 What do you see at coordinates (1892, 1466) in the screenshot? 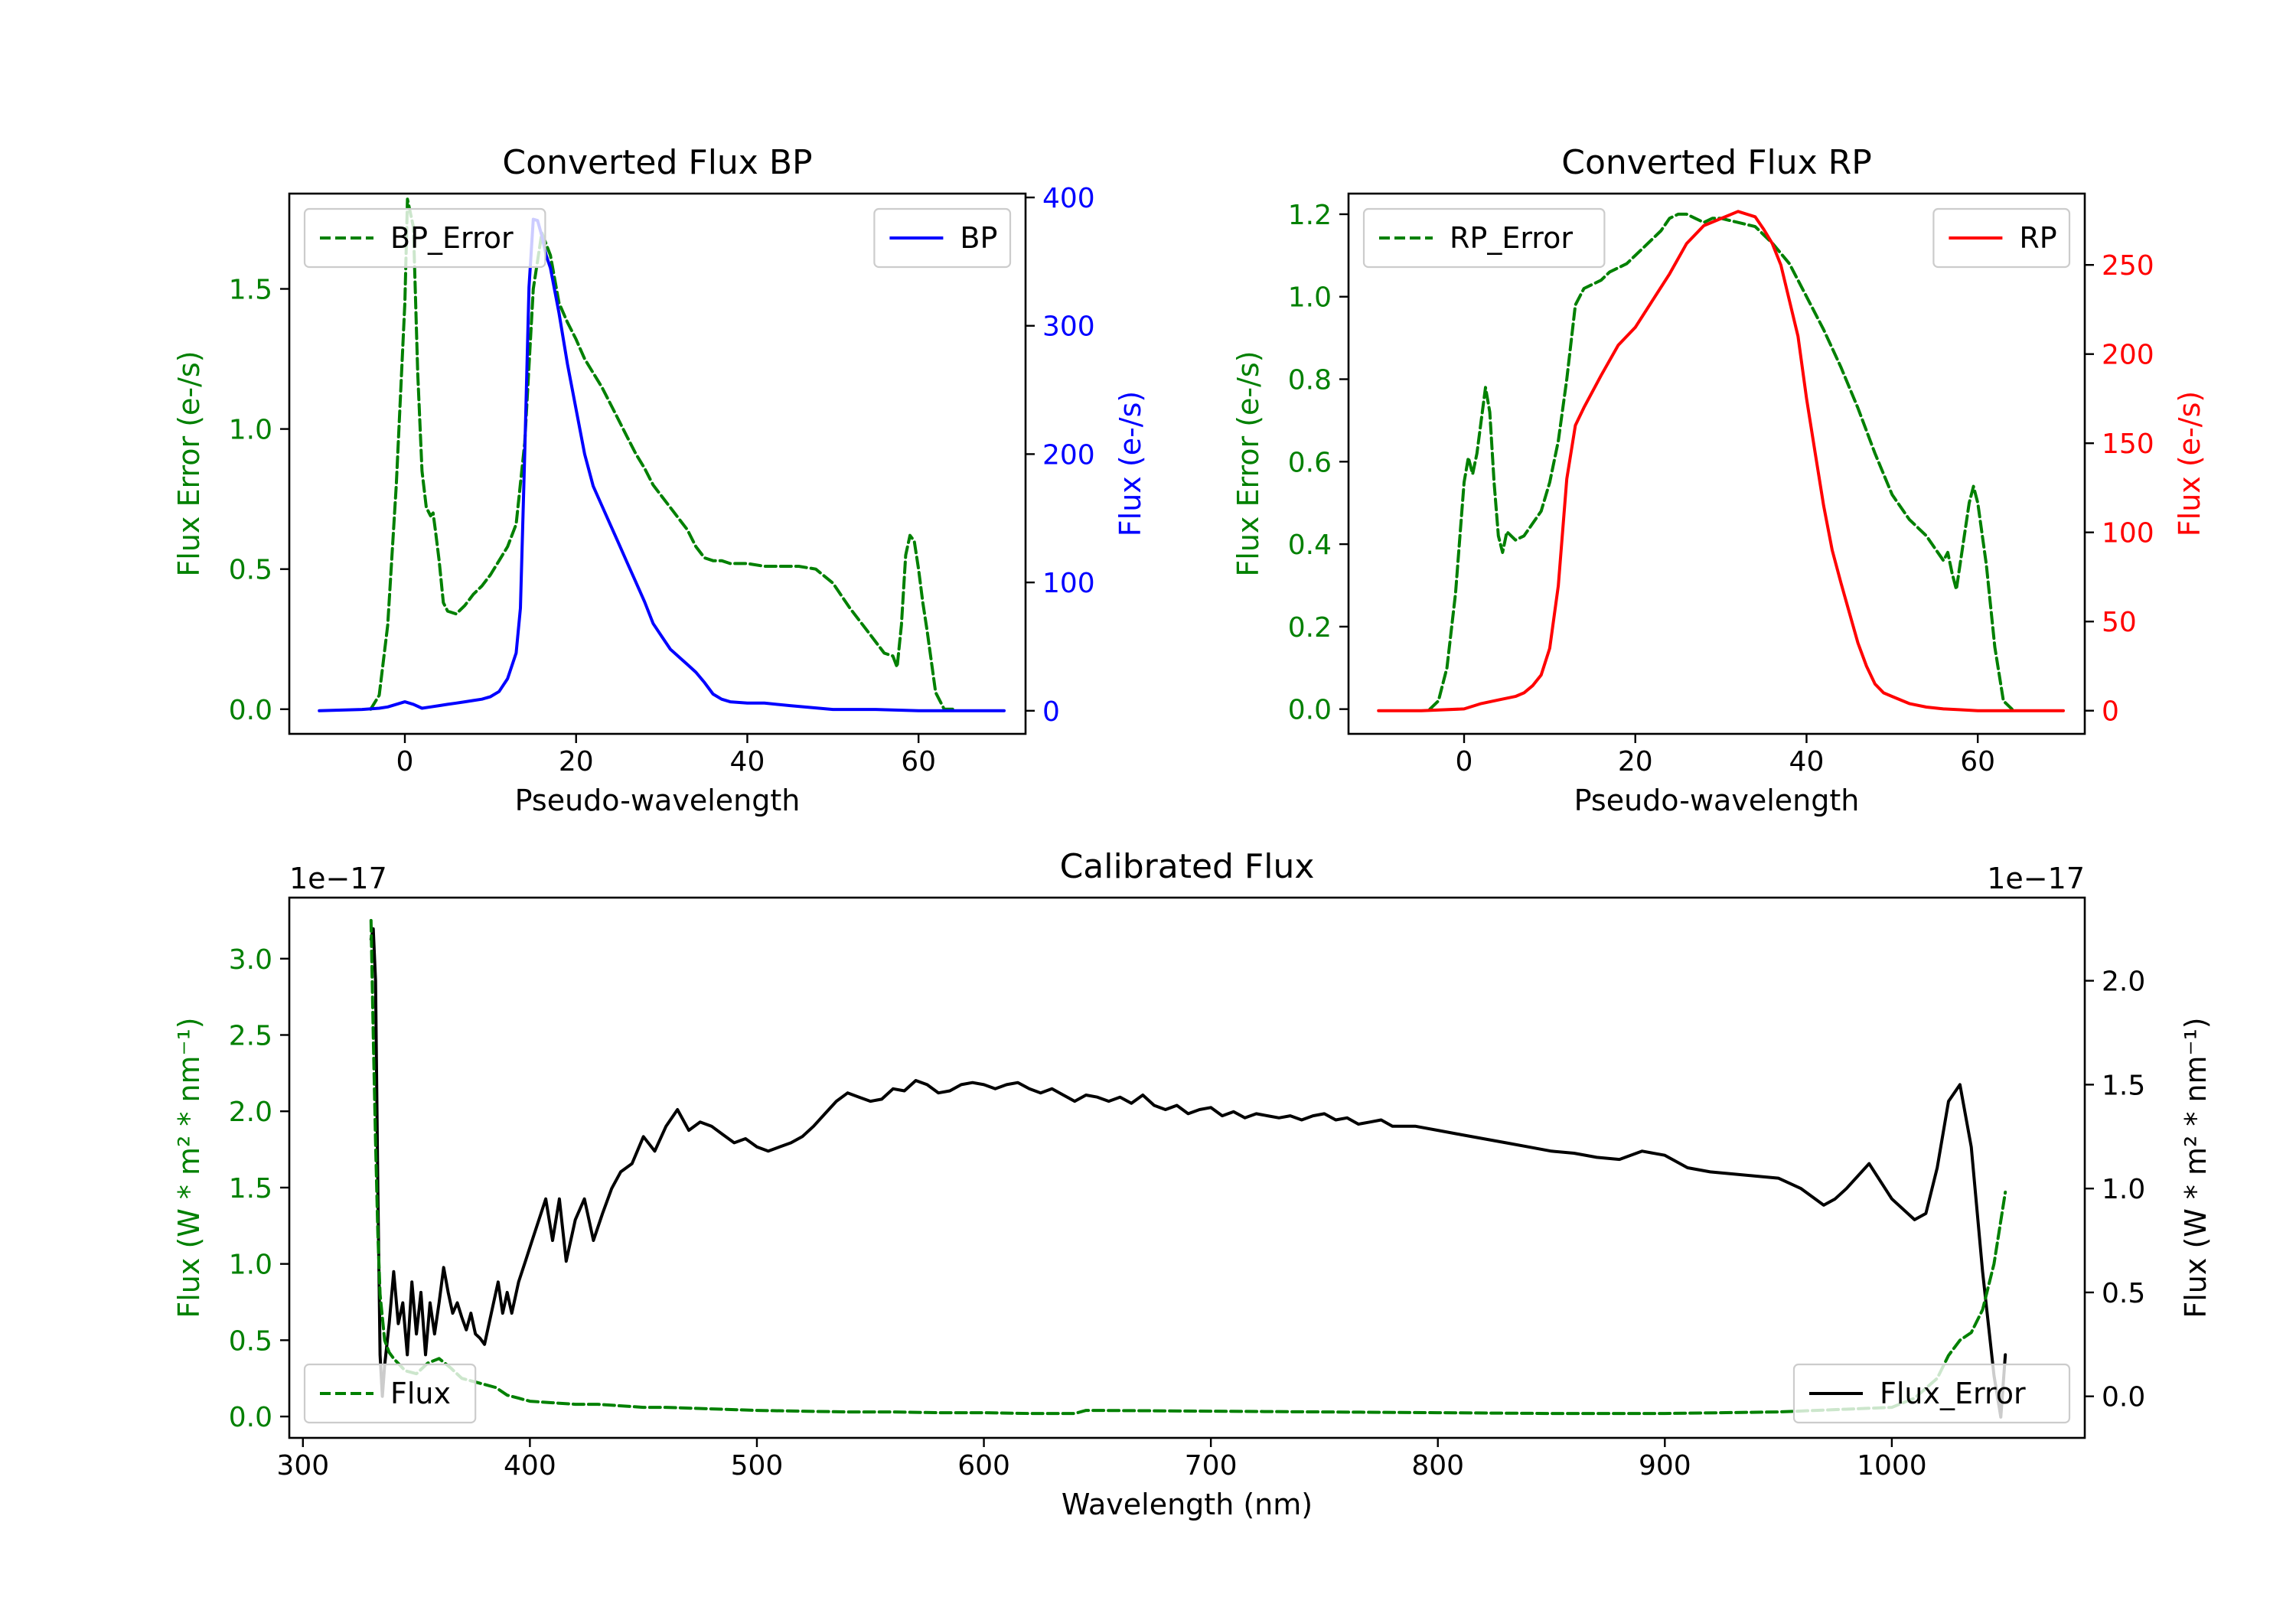
I see `x-tick-label: 1000` at bounding box center [1892, 1466].